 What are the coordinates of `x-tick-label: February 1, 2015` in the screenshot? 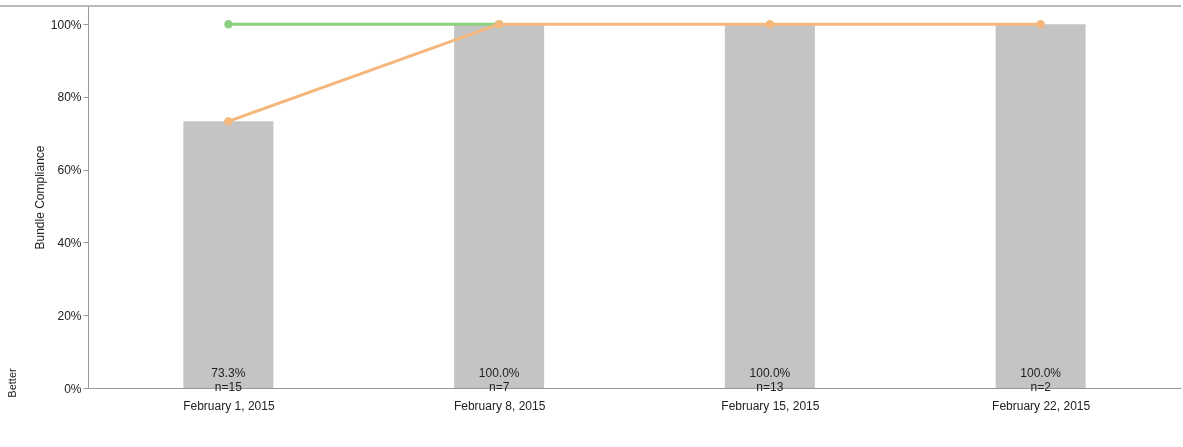 It's located at (229, 405).